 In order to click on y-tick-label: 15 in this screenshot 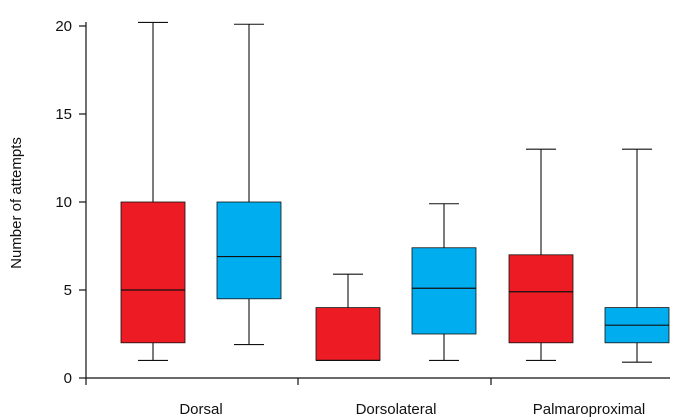, I will do `click(63, 114)`.